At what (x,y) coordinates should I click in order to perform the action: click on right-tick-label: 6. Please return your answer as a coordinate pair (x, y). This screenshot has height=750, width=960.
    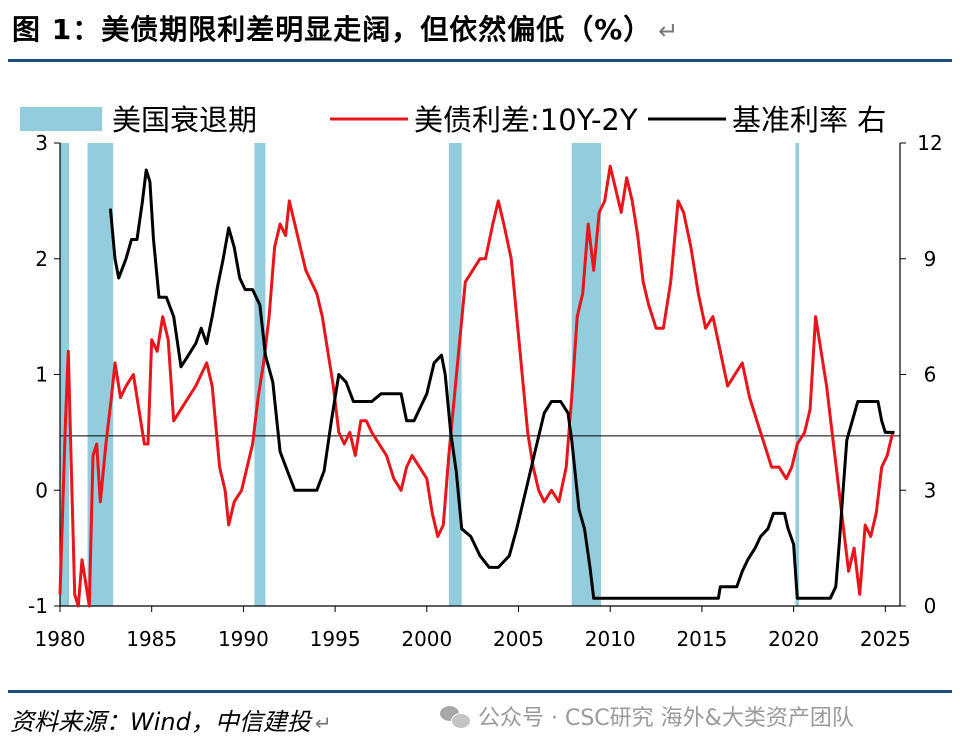
    Looking at the image, I should click on (930, 375).